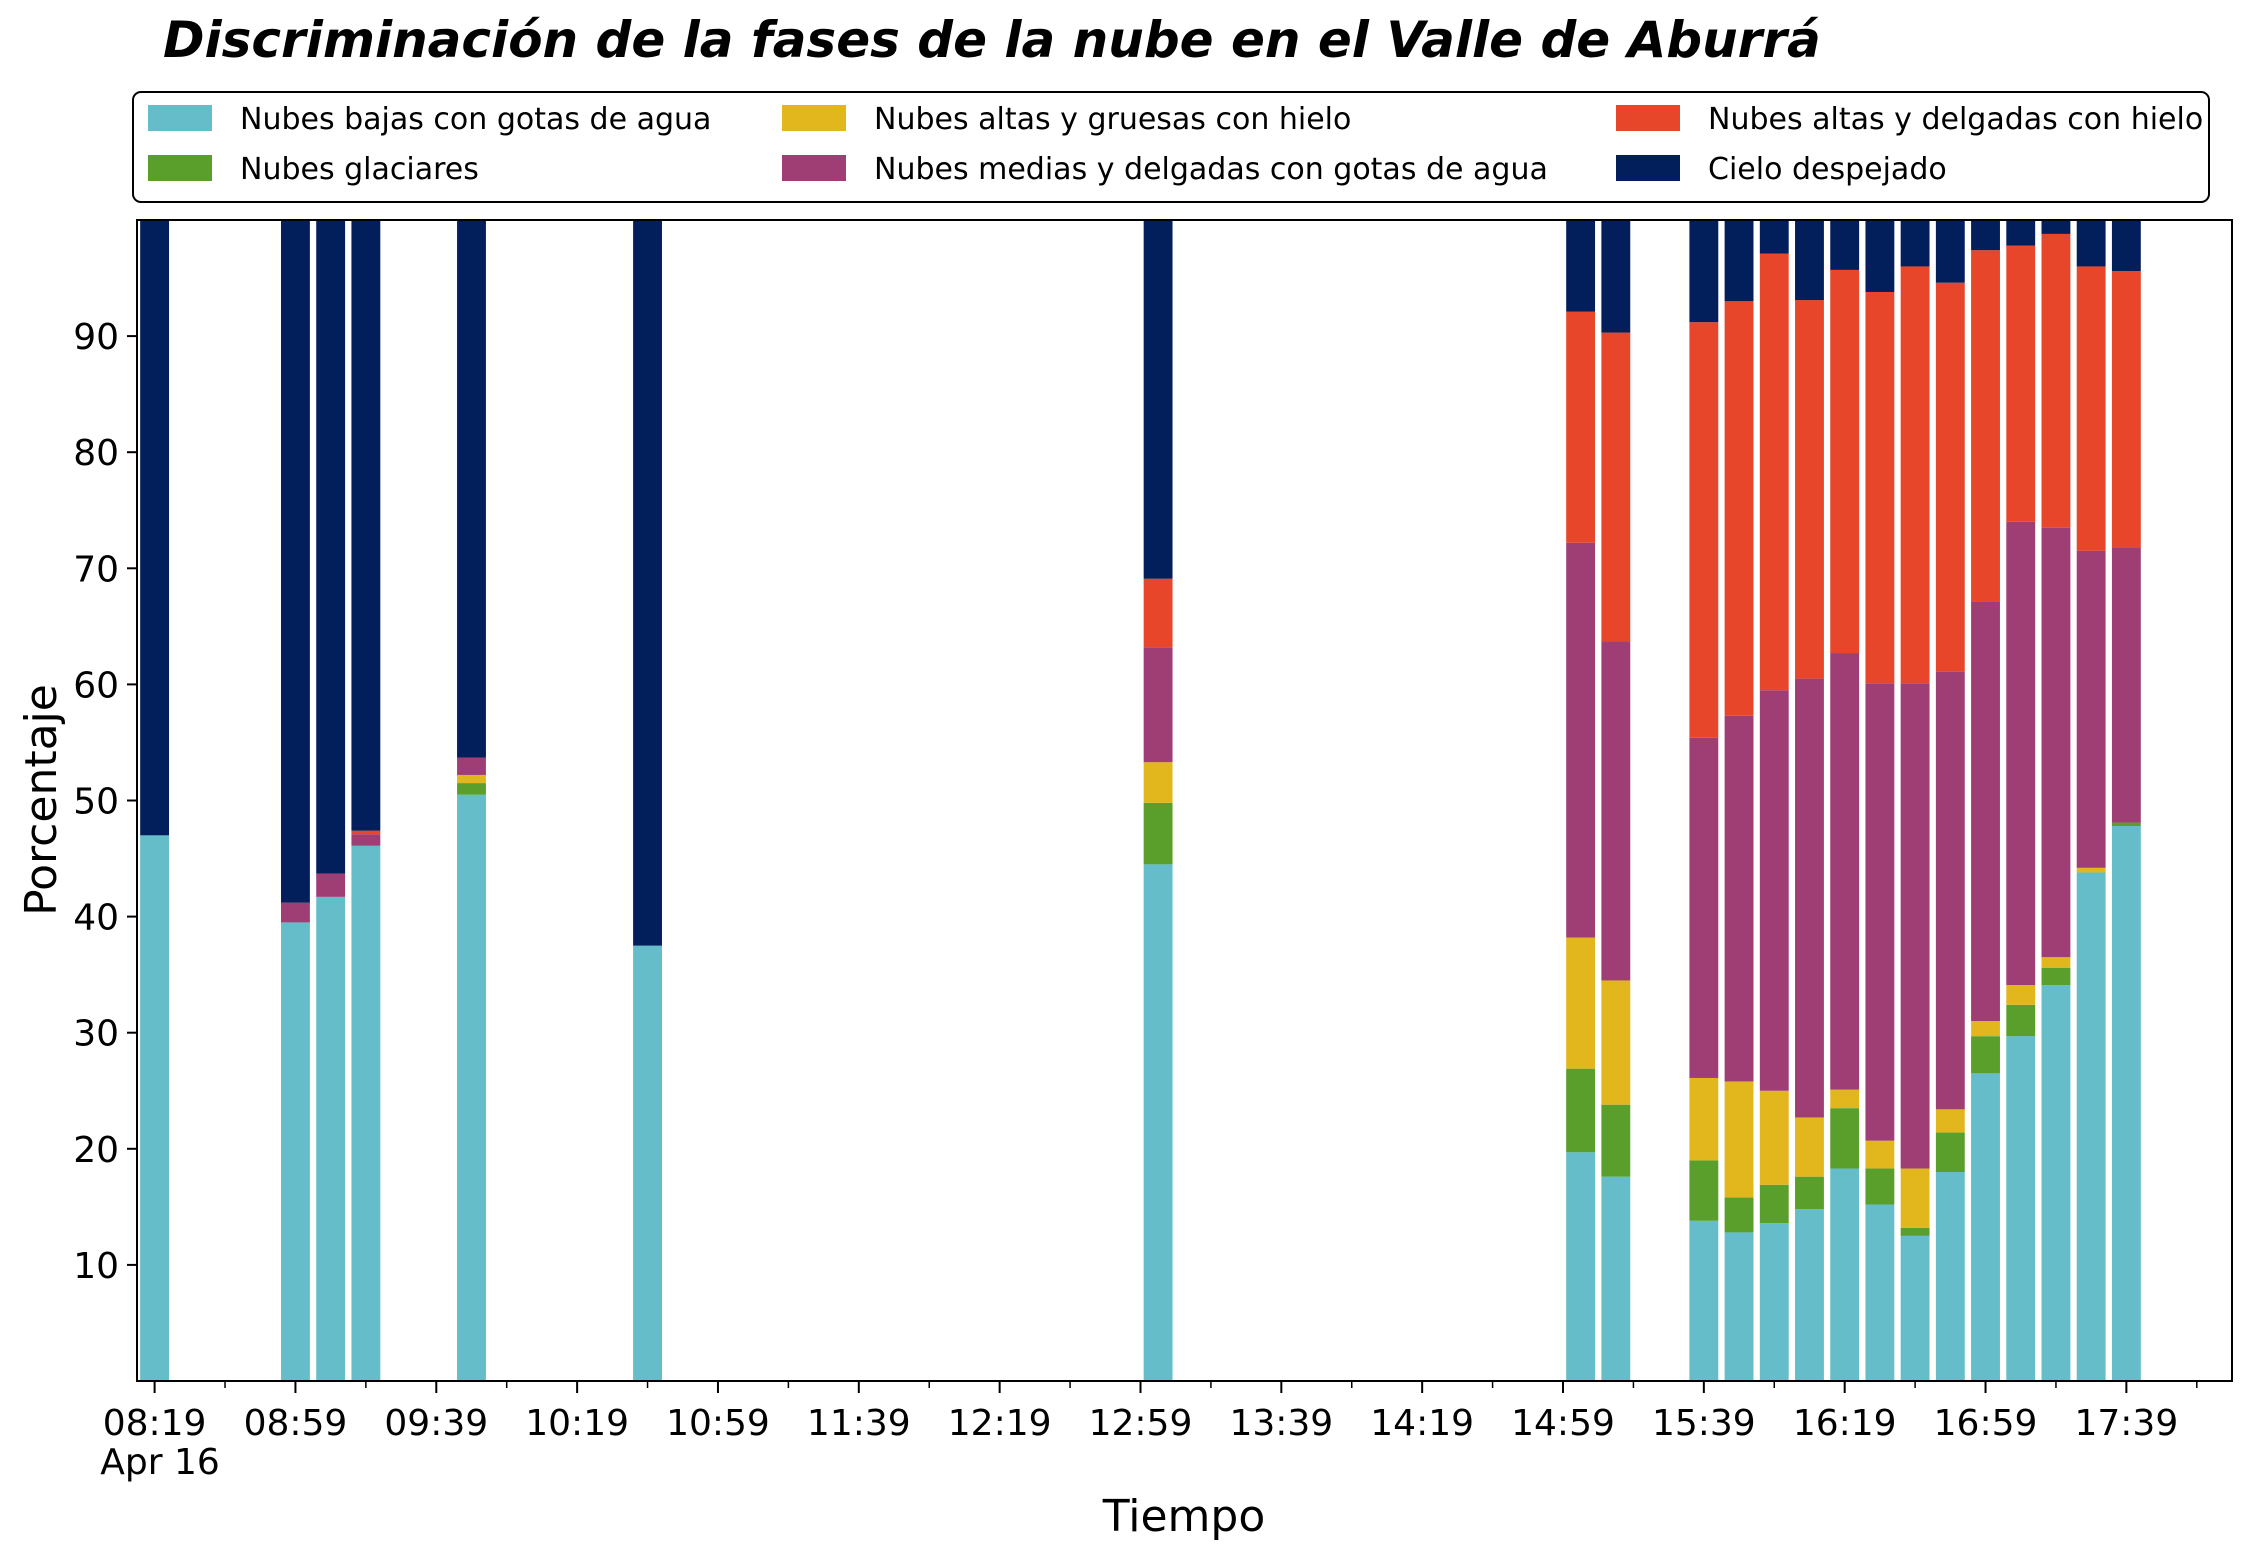 The image size is (2244, 1559). I want to click on legend-label-2: Nubes altas y gruesas con hielo, so click(1112, 119).